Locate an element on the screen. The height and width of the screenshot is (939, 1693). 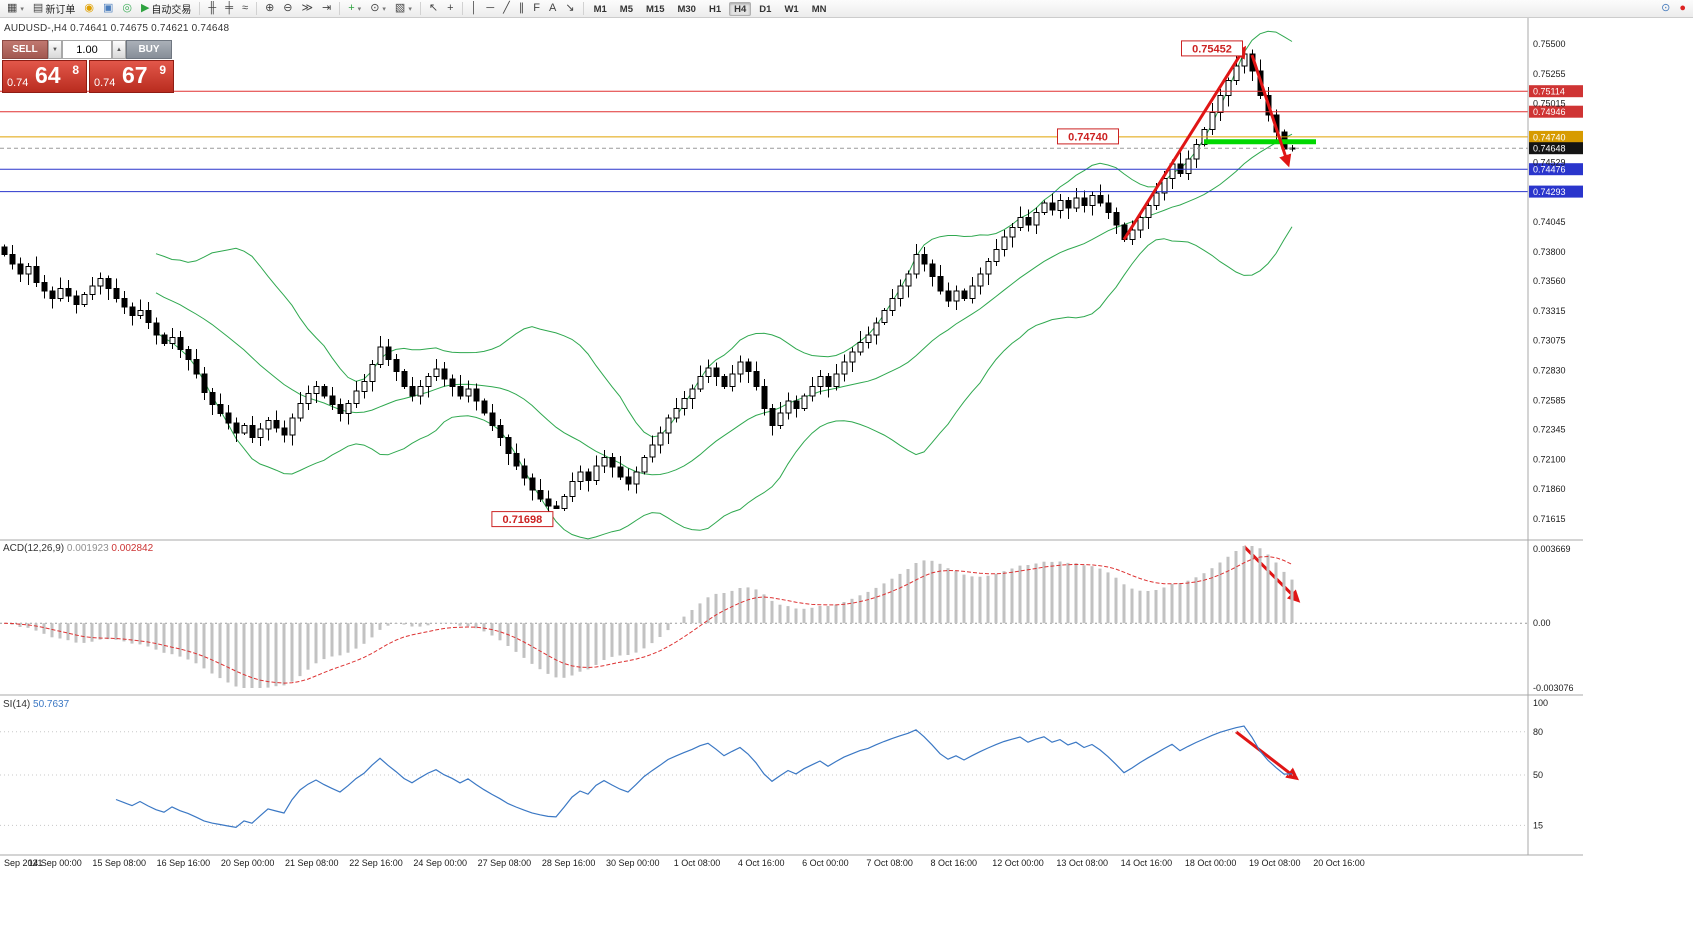
channel-button: ∥ is located at coordinates (522, 8).